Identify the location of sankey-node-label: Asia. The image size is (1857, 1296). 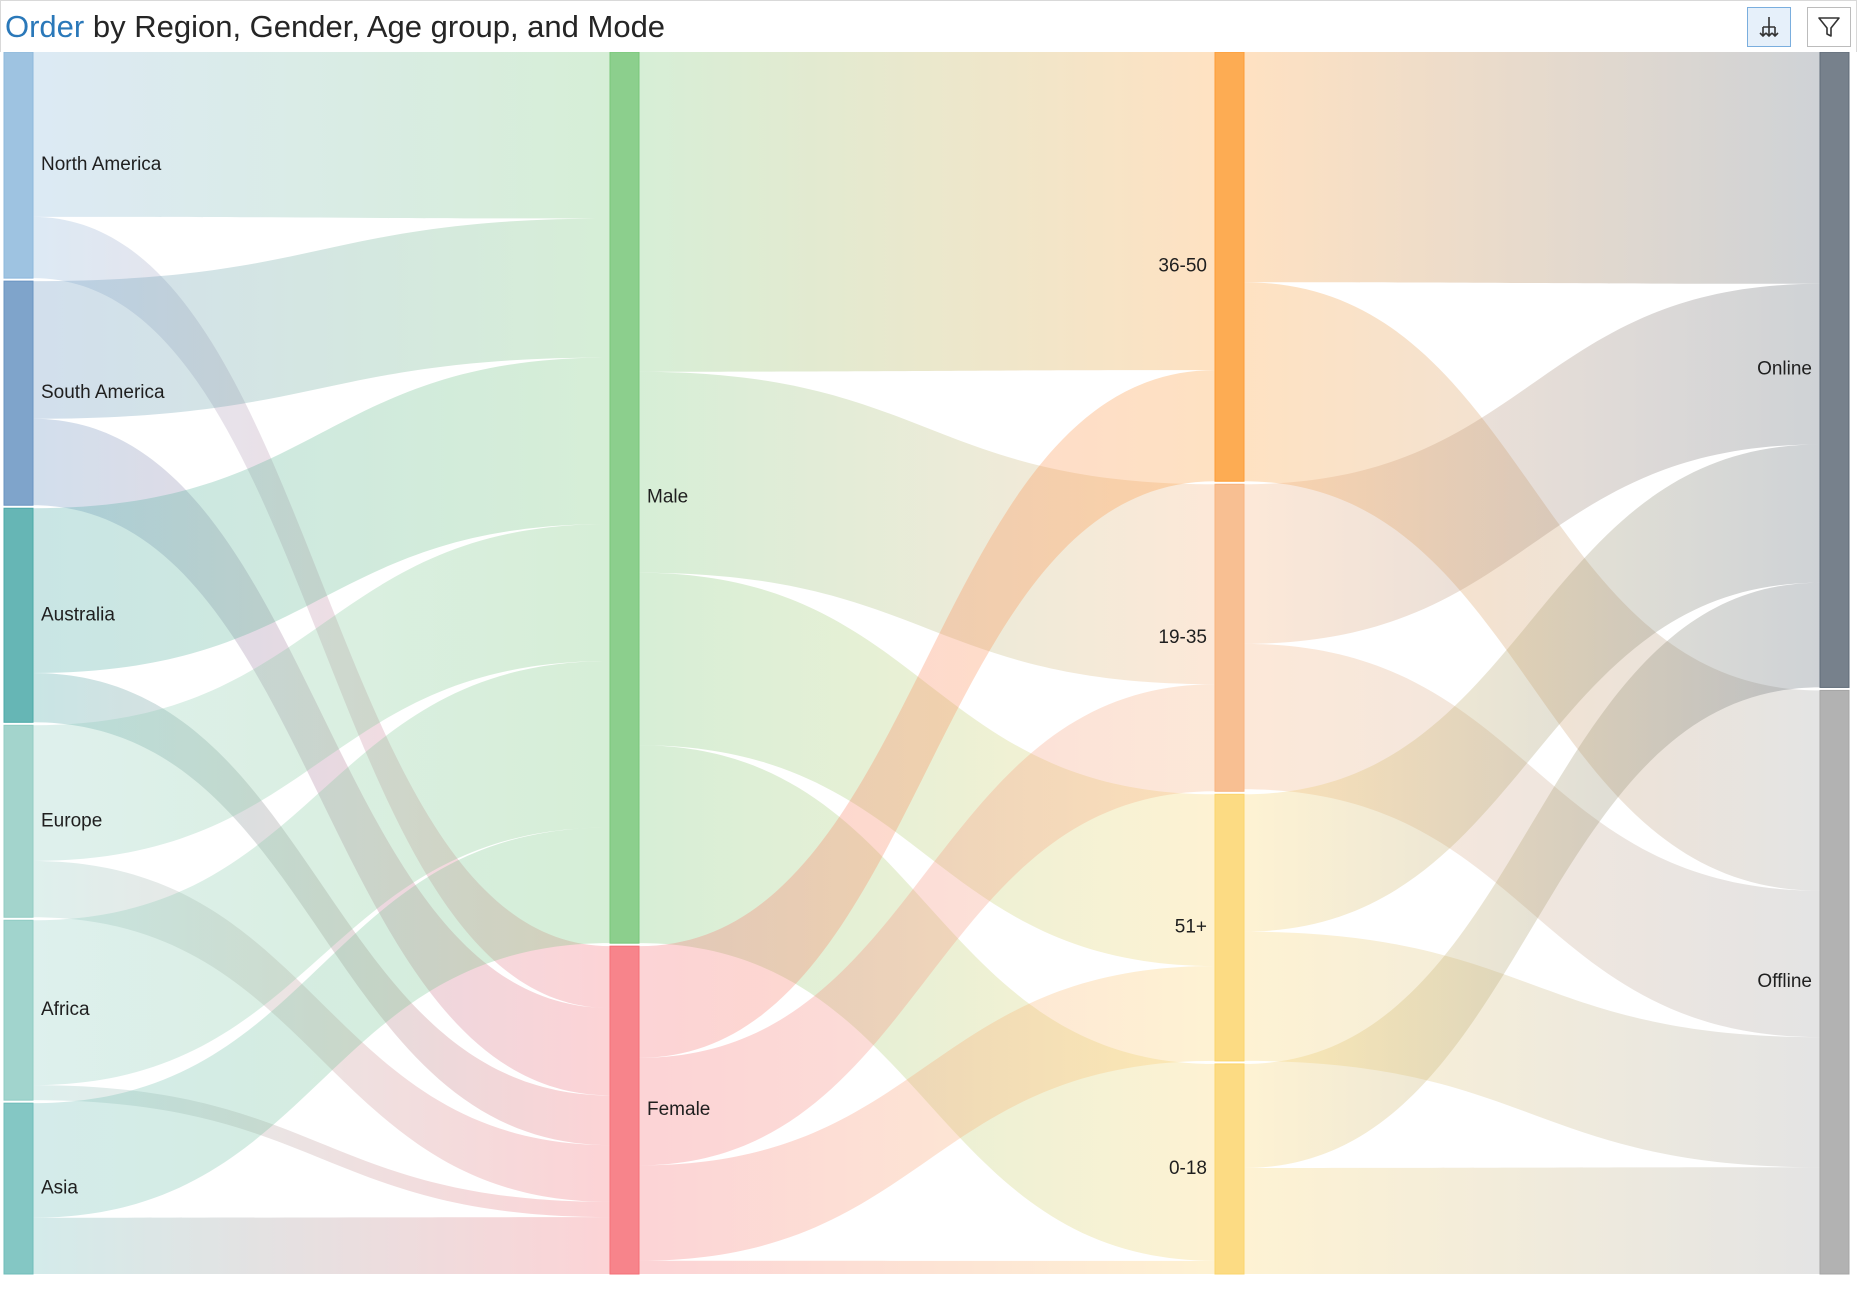
(59, 1188).